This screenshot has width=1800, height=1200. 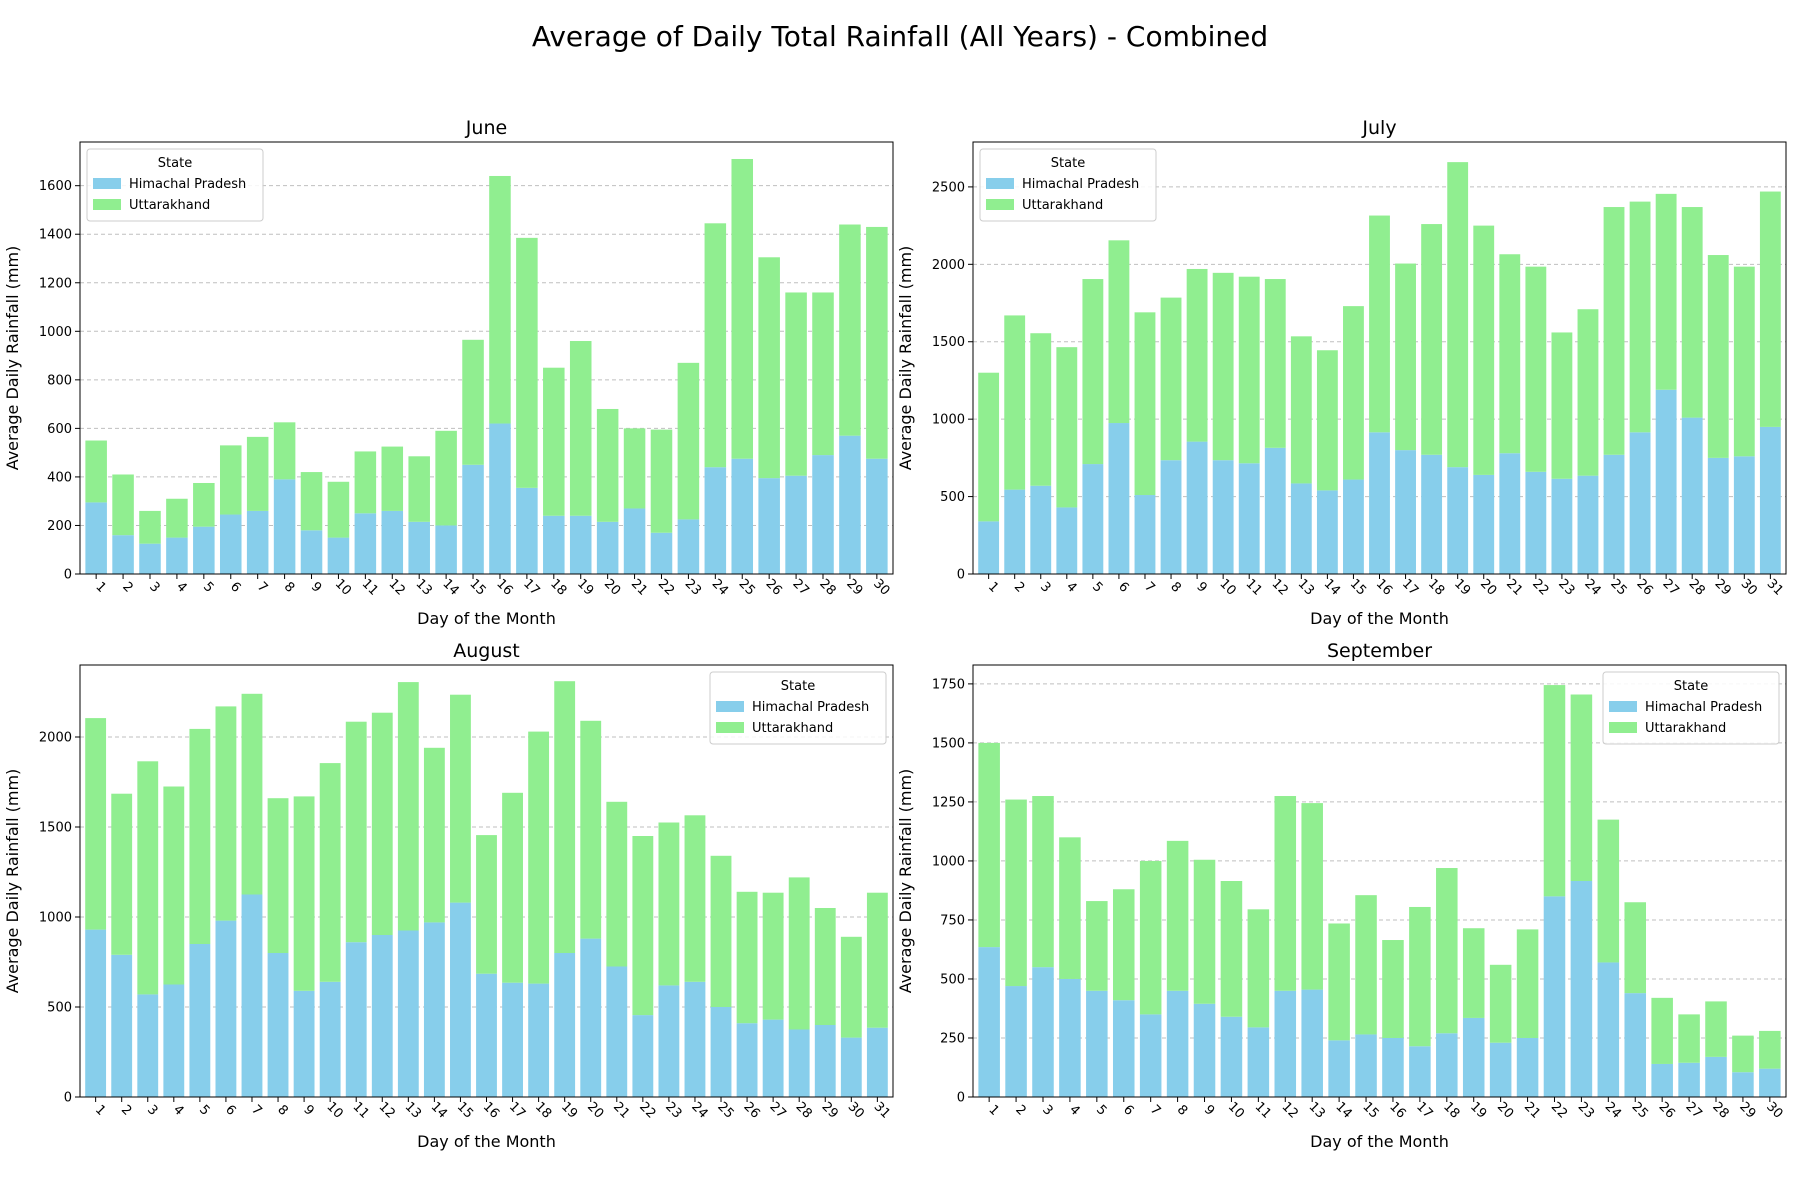 I want to click on chart-july-xtick-label: 13, so click(x=1306, y=587).